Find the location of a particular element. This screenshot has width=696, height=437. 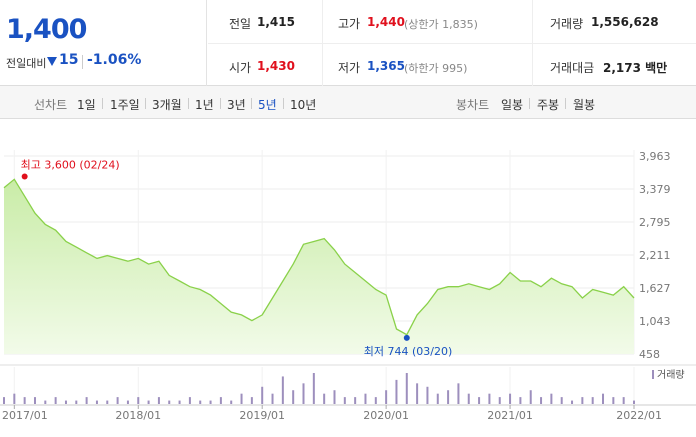

volume-value: 1,556,628 is located at coordinates (625, 22).